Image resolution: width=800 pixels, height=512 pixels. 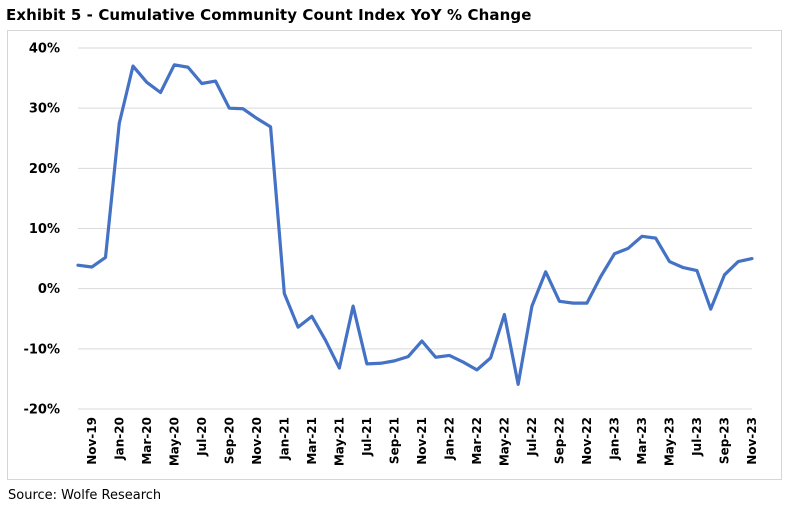 I want to click on x-tick-label: Nov-22, so click(x=587, y=441).